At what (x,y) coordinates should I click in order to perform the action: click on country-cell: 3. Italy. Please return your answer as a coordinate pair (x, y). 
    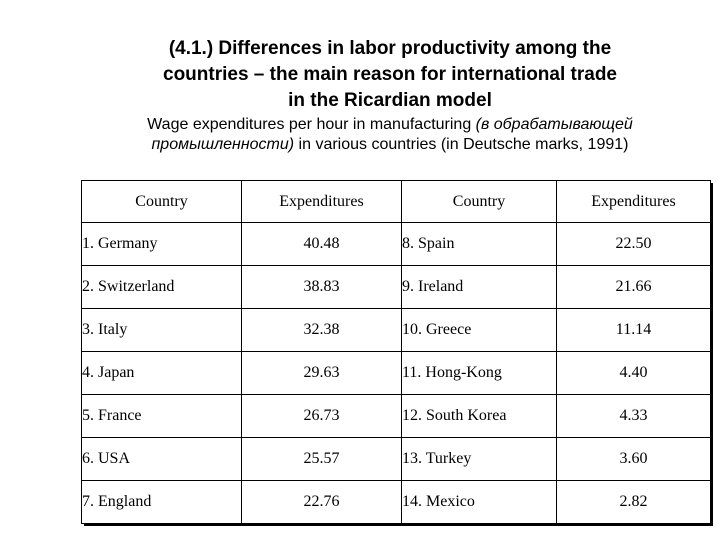
    Looking at the image, I should click on (161, 330).